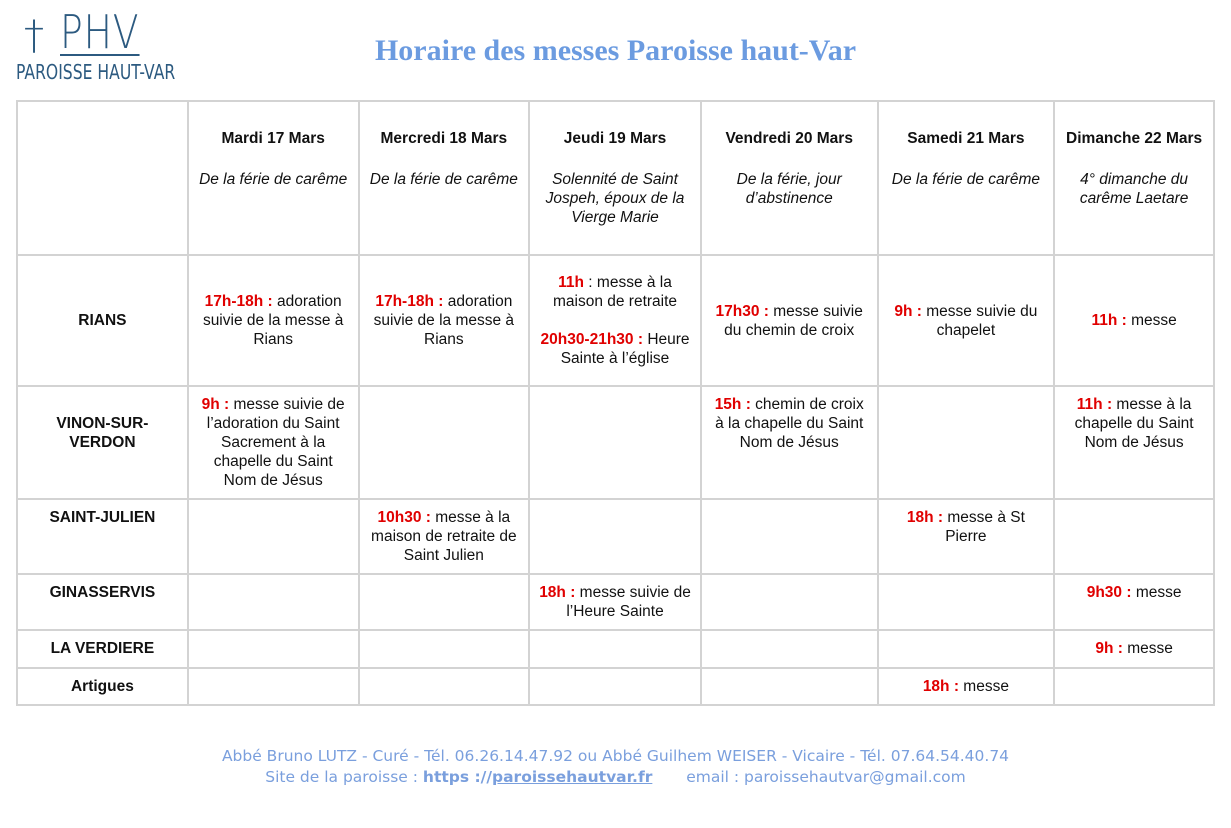 This screenshot has height=828, width=1231. I want to click on schedule-cell: 9h : messe suivie du chapelet, so click(966, 320).